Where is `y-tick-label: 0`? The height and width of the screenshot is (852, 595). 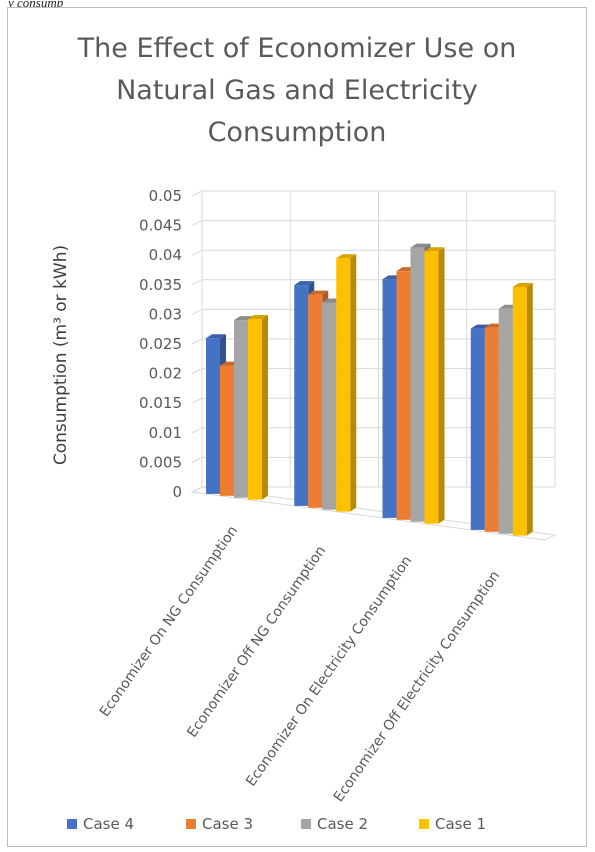
y-tick-label: 0 is located at coordinates (177, 492).